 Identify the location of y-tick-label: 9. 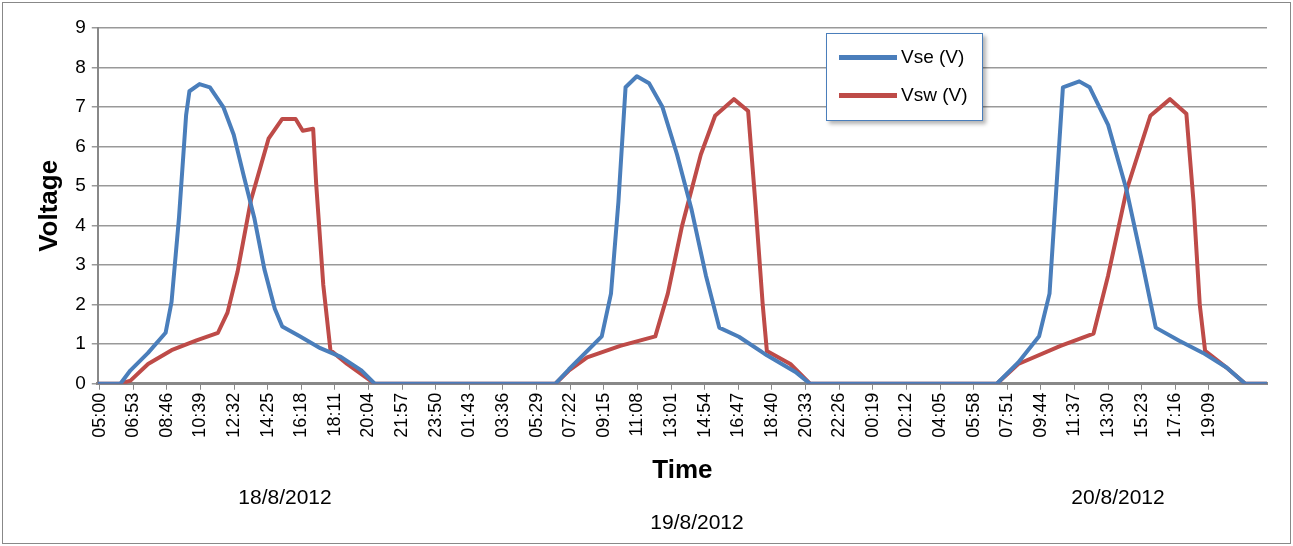
(80, 27).